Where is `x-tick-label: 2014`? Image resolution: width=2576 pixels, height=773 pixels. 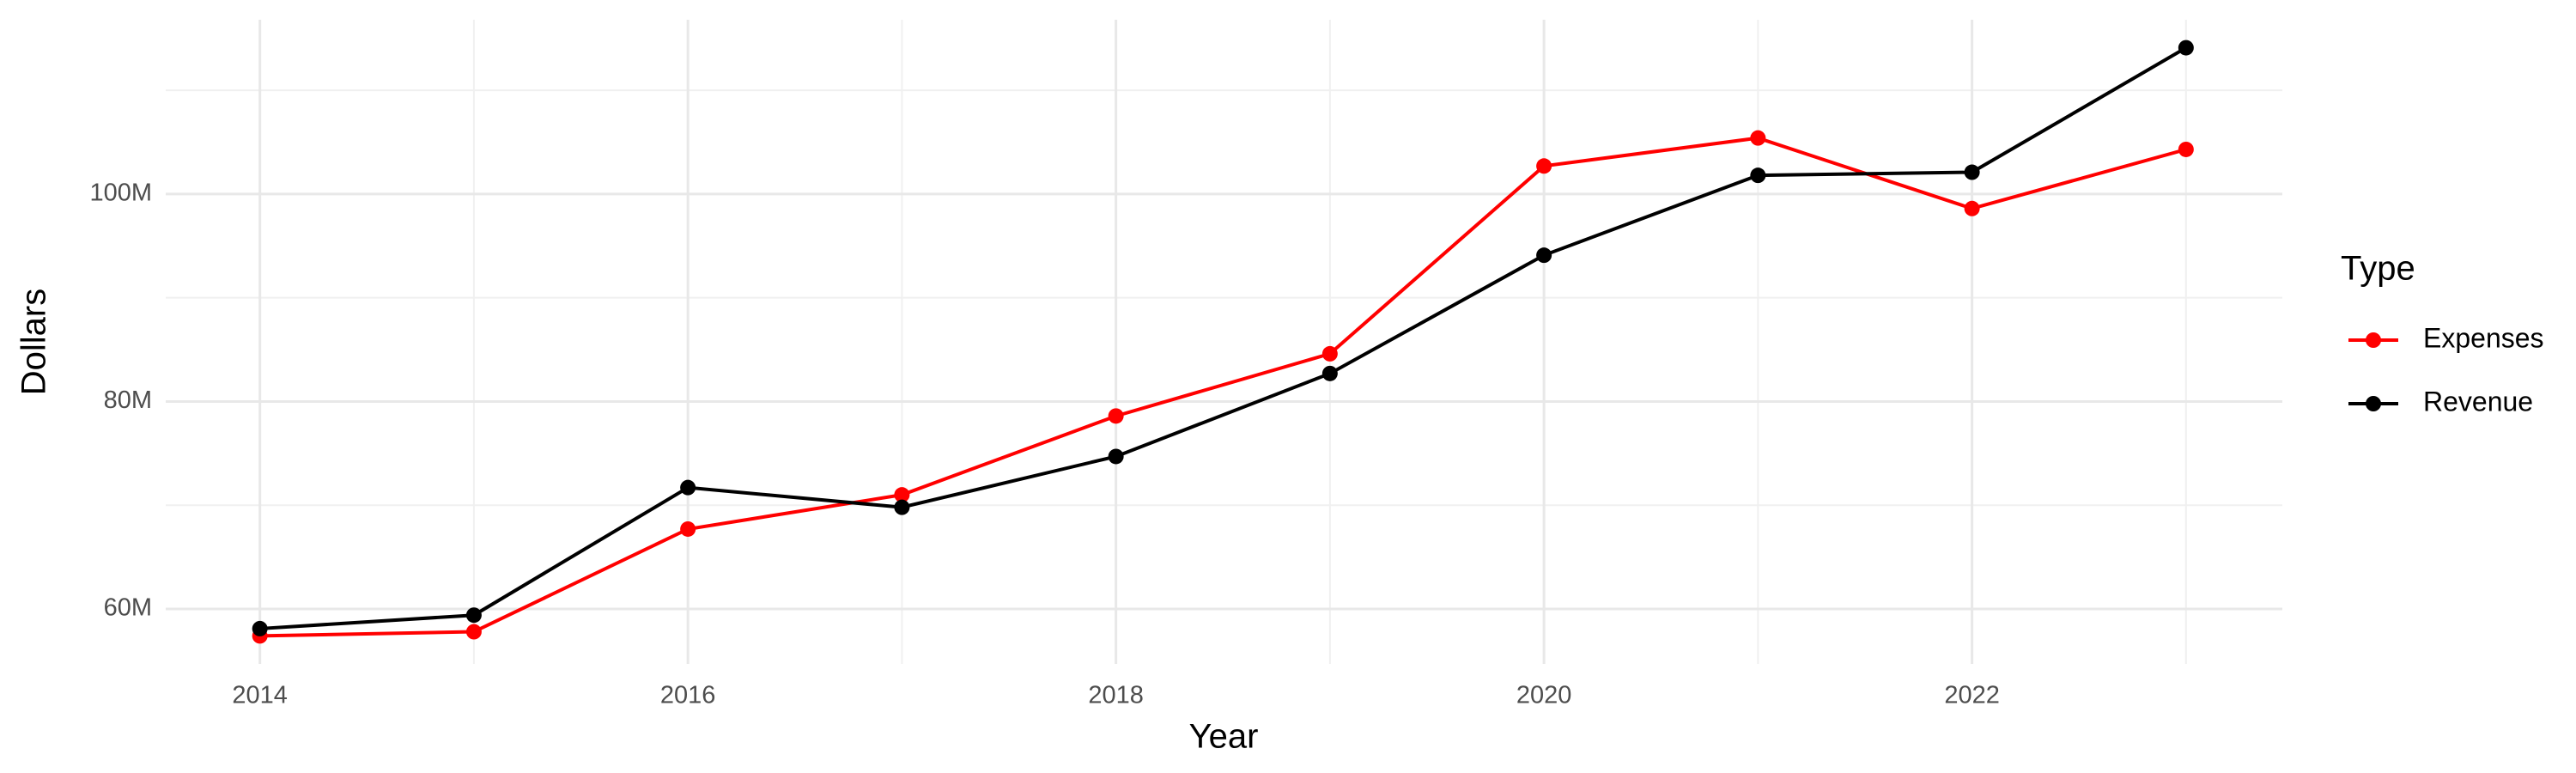 x-tick-label: 2014 is located at coordinates (260, 695).